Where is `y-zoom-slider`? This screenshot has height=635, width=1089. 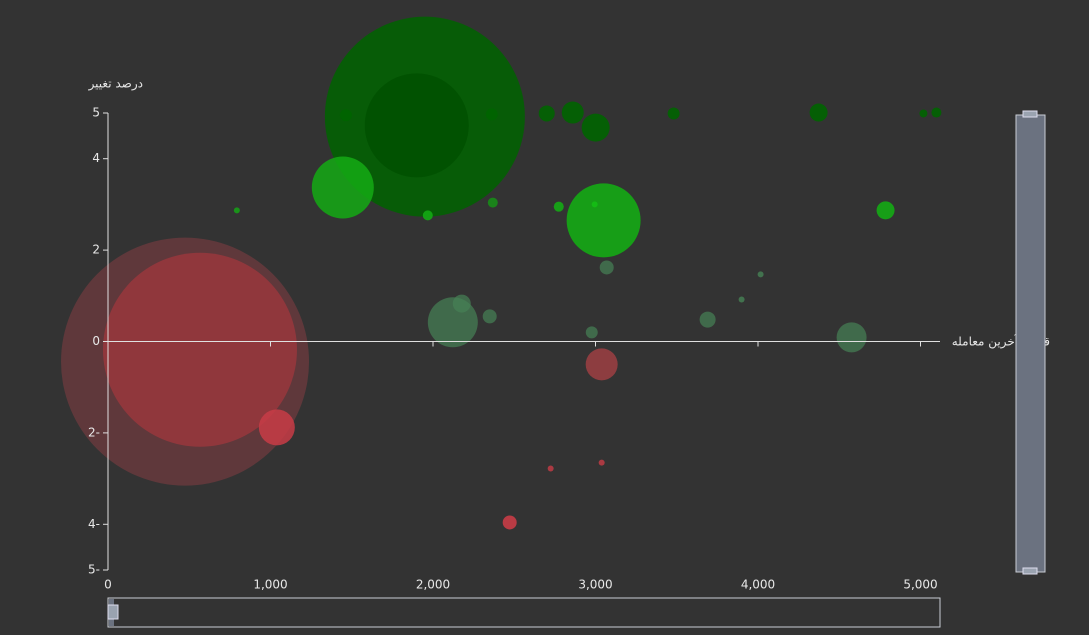 y-zoom-slider is located at coordinates (1030, 343).